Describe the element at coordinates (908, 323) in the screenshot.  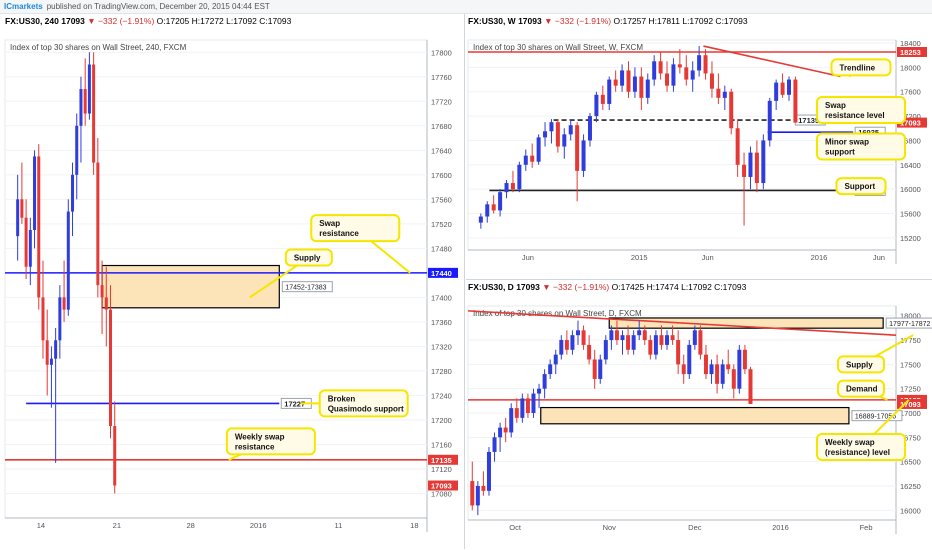
I see `zone-label-box` at that location.